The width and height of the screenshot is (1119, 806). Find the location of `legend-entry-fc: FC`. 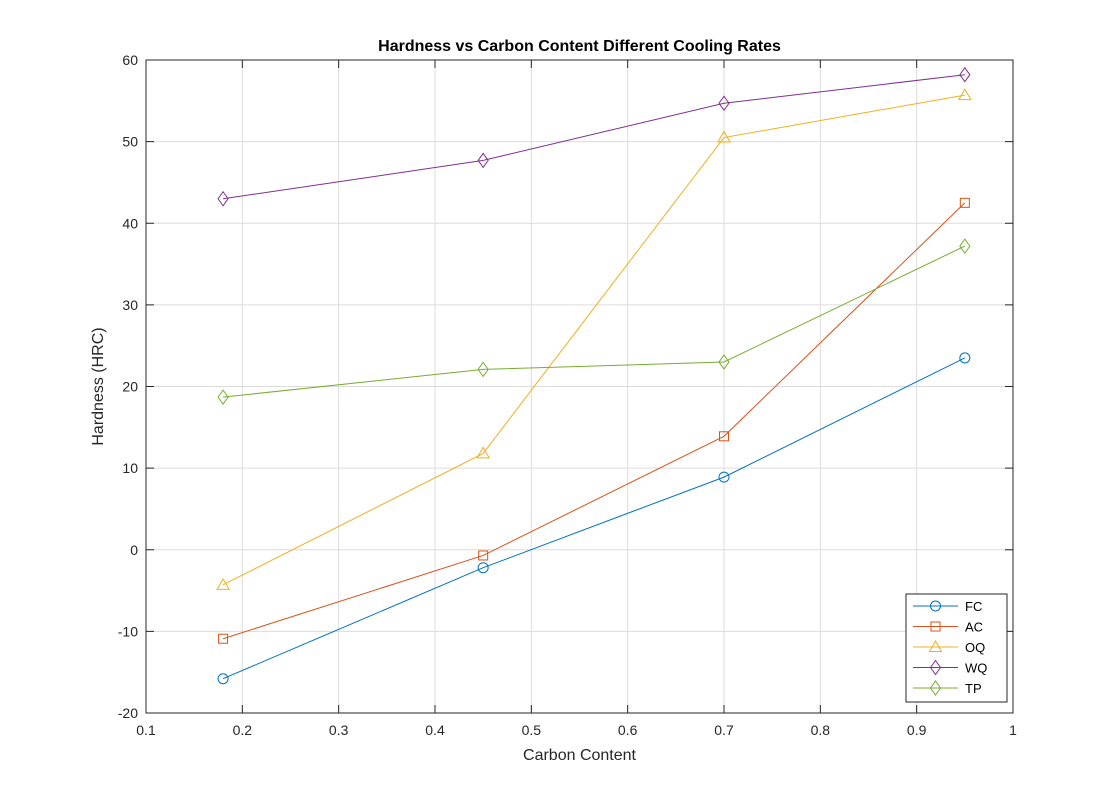

legend-entry-fc: FC is located at coordinates (947, 606).